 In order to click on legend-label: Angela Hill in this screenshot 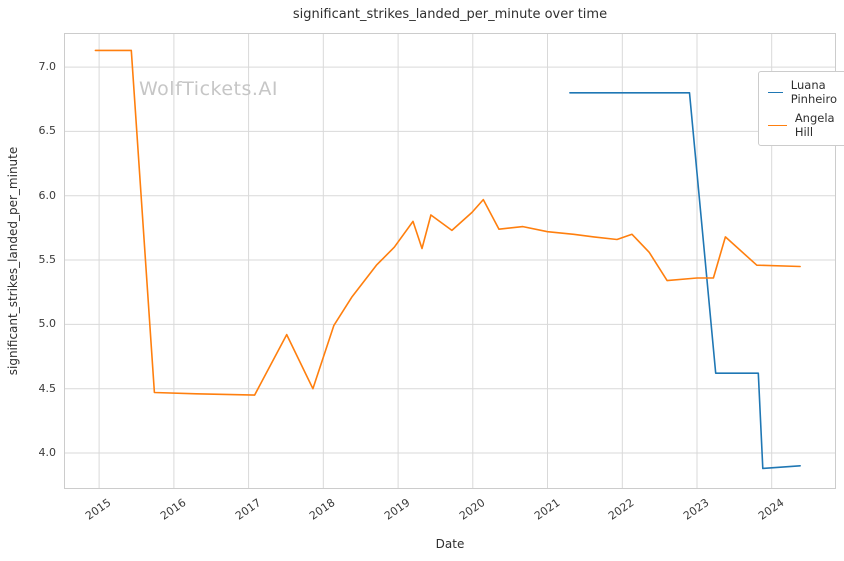, I will do `click(814, 125)`.